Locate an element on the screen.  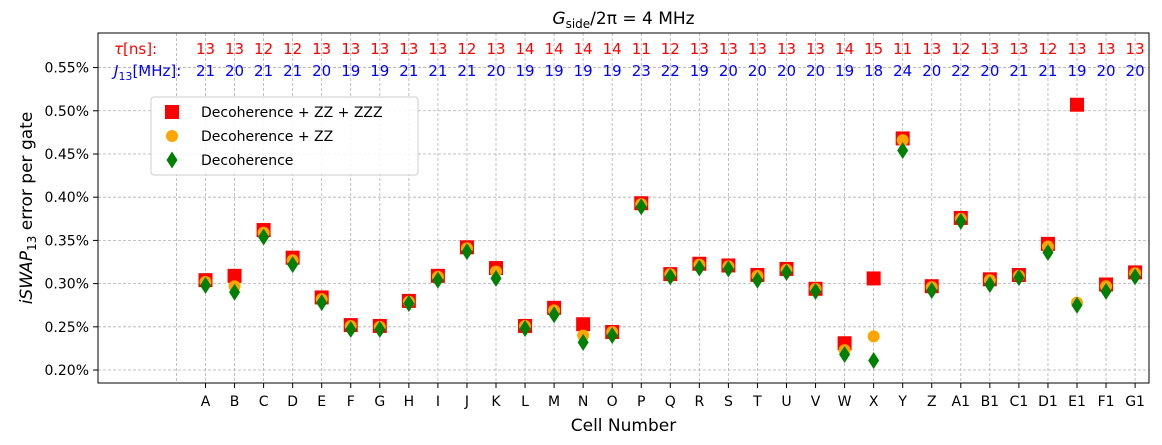
x-tick-label: C1 is located at coordinates (1019, 402).